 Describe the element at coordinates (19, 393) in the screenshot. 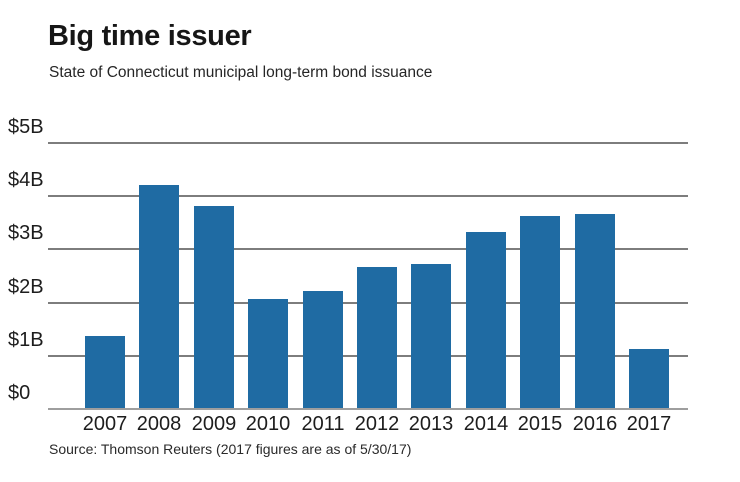

I see `y-tick-label-$0: $0` at that location.